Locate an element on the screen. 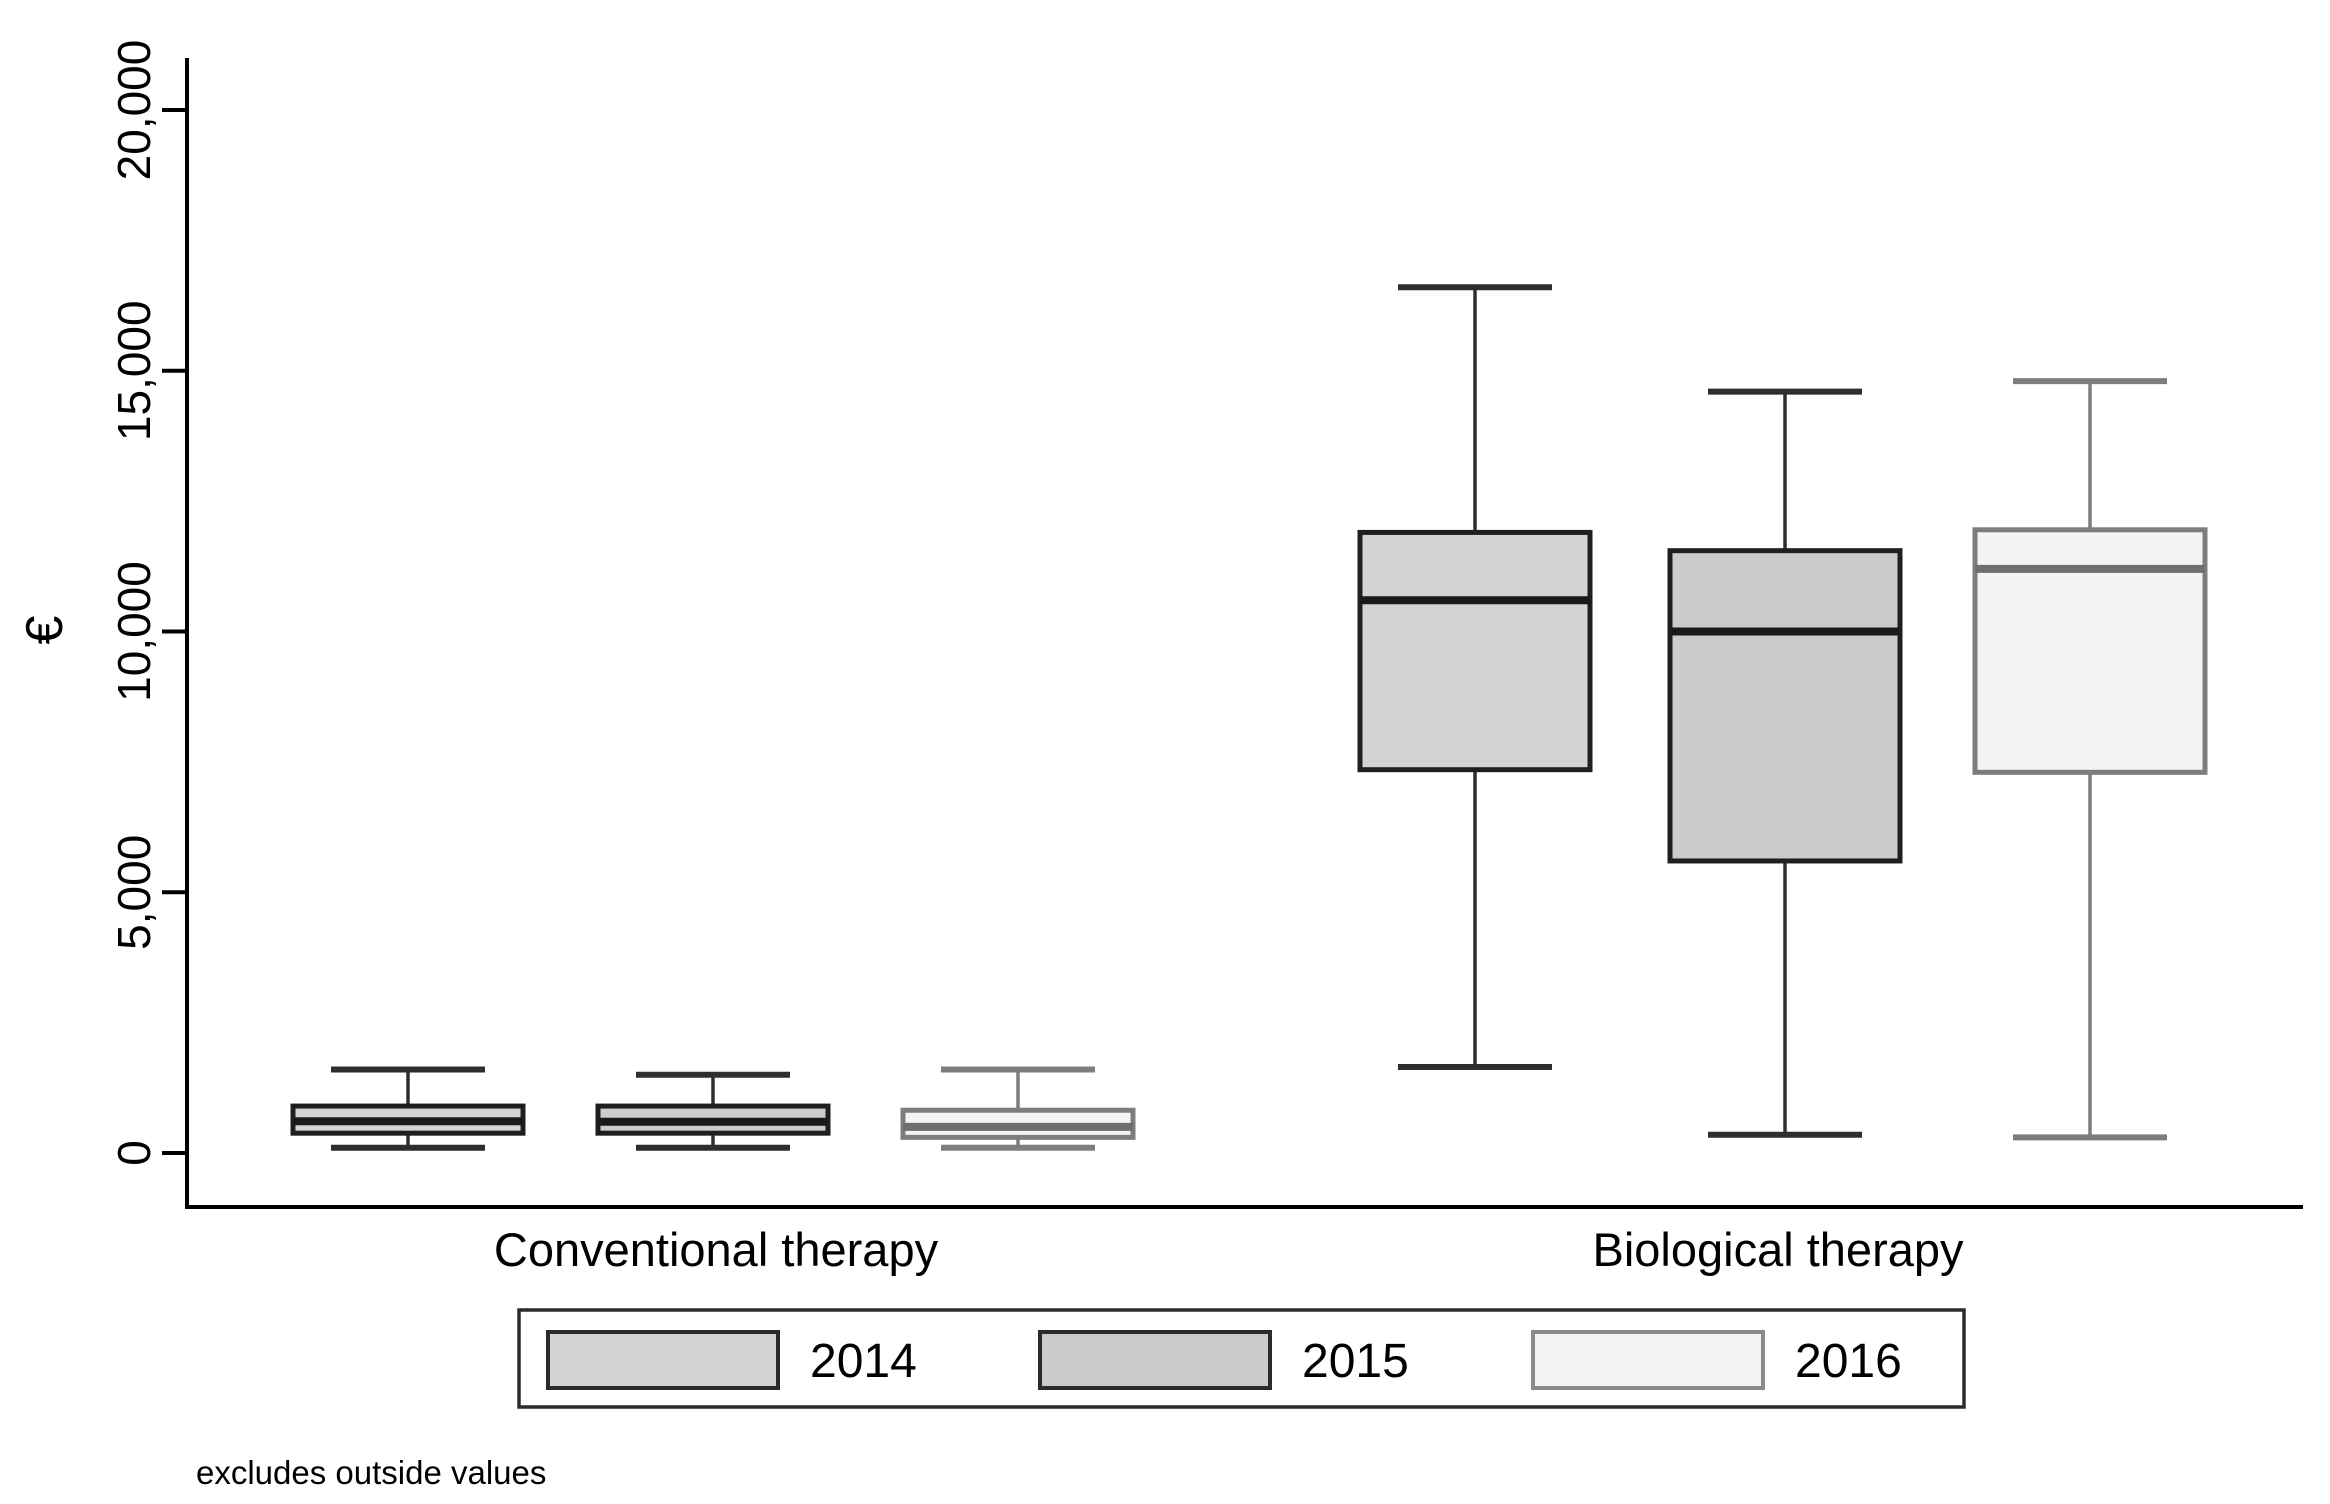 This screenshot has height=1504, width=2330. boxplot-biological-2015 is located at coordinates (1785, 763).